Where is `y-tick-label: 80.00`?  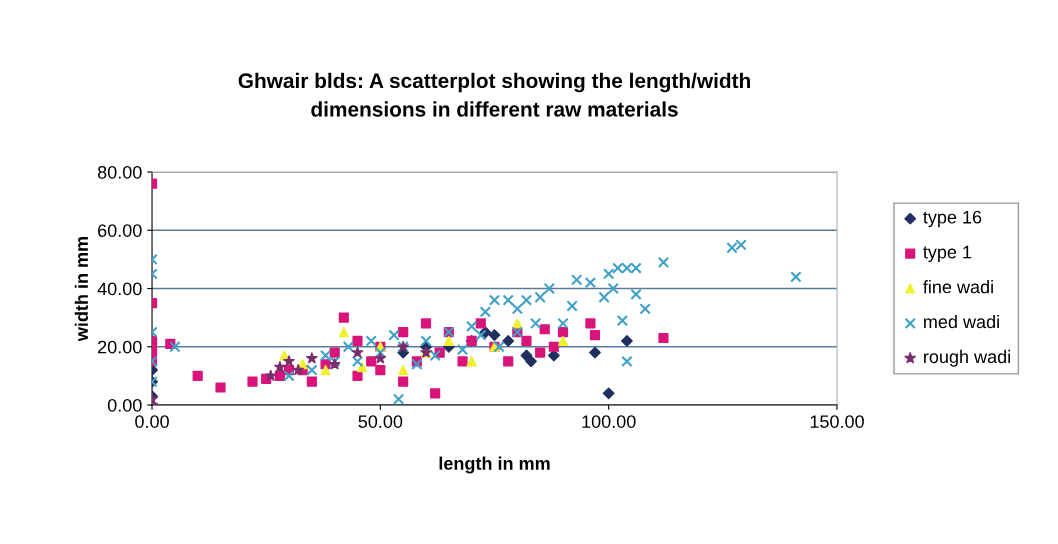 y-tick-label: 80.00 is located at coordinates (119, 172).